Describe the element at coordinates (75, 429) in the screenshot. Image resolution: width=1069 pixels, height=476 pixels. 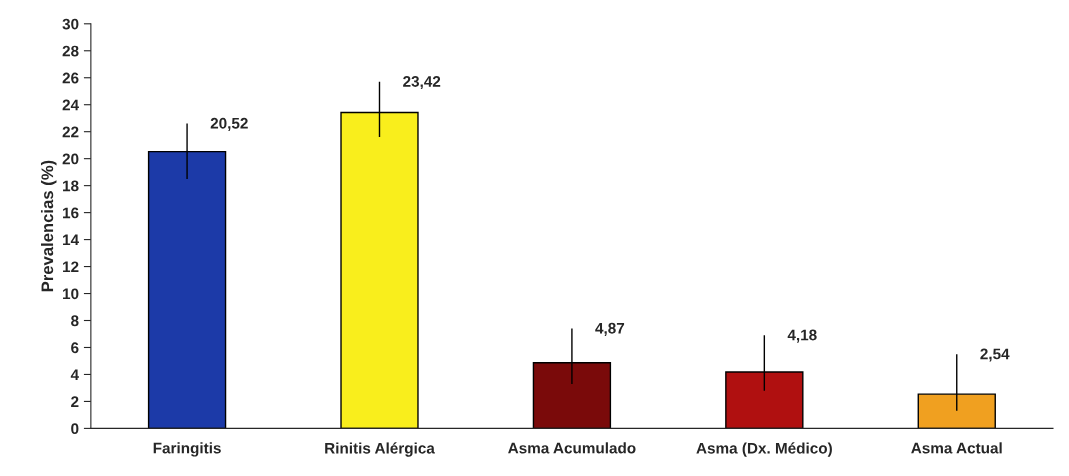
I see `y-tick-label: 0` at that location.